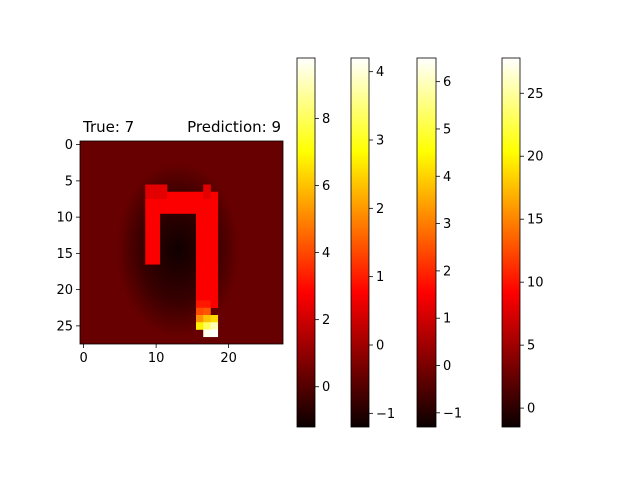 The height and width of the screenshot is (480, 640). What do you see at coordinates (372, 242) in the screenshot?
I see `colorbar-2: −1 0 1 2 3 4` at bounding box center [372, 242].